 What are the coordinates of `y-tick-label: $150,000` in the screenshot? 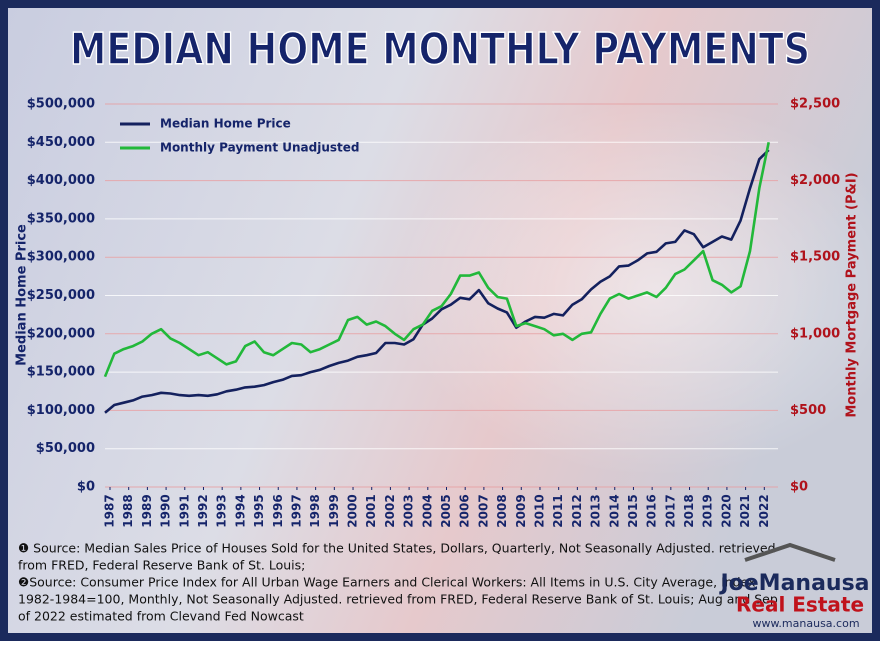 It's located at (61, 372).